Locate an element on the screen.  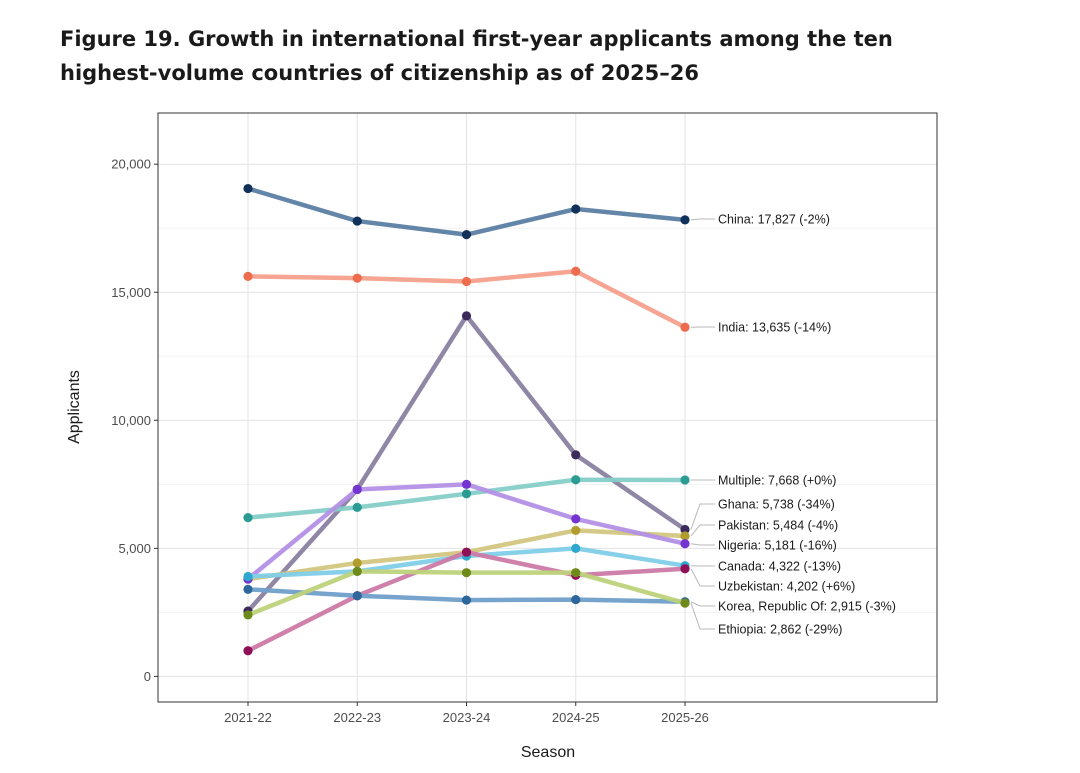
x-axis-ticks: 2021-22 2022-23 2023-24 2024-25 2025-26 is located at coordinates (466, 713).